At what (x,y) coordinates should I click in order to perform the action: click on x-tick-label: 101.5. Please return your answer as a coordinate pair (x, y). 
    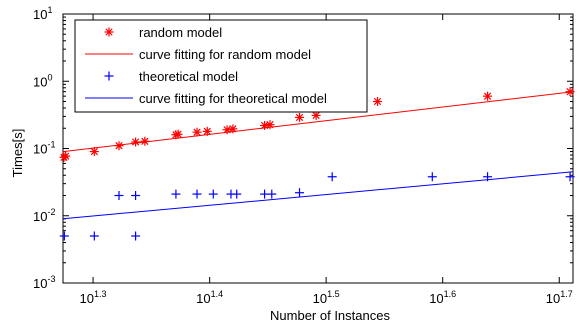
    Looking at the image, I should click on (326, 297).